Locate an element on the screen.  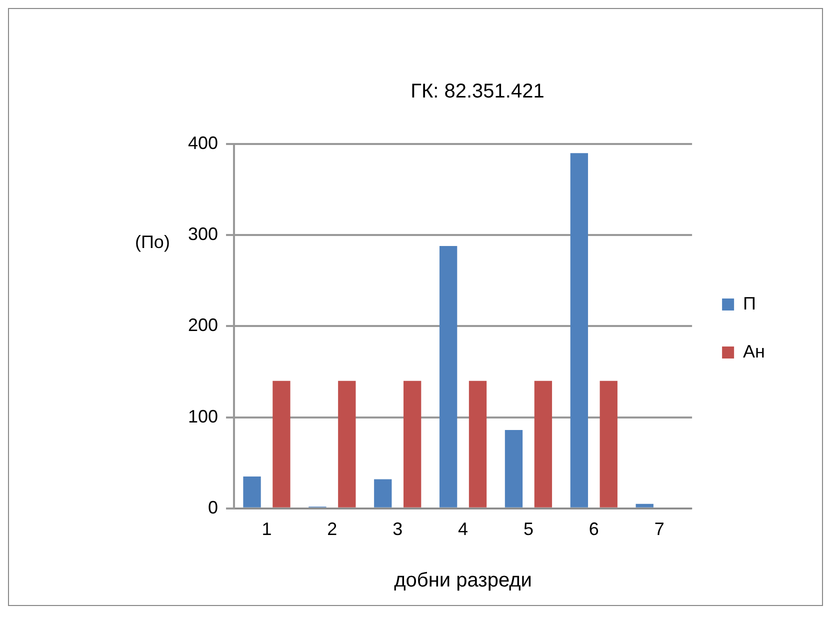
y-tick-label: 400 is located at coordinates (203, 142).